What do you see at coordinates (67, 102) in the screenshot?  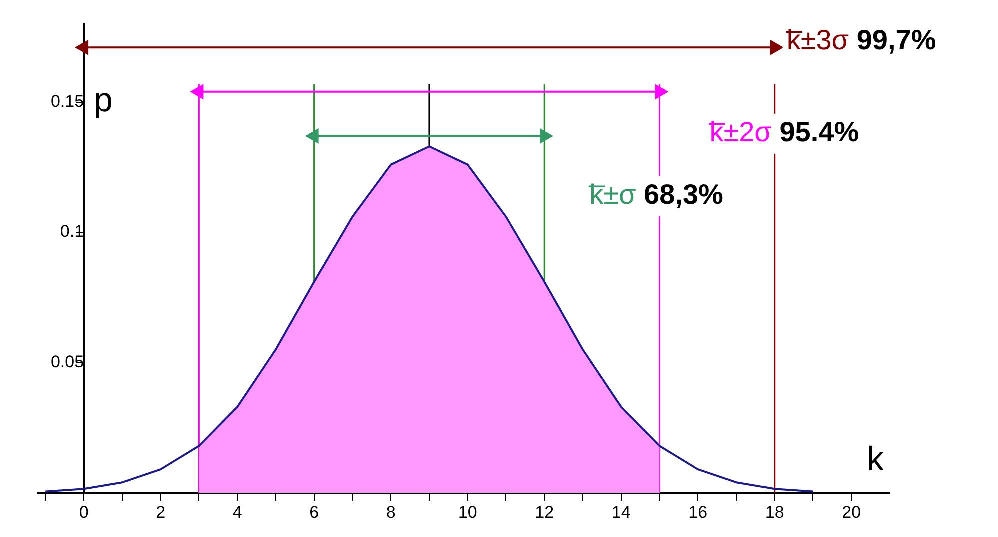 I see `y-tick-label: 0.15` at bounding box center [67, 102].